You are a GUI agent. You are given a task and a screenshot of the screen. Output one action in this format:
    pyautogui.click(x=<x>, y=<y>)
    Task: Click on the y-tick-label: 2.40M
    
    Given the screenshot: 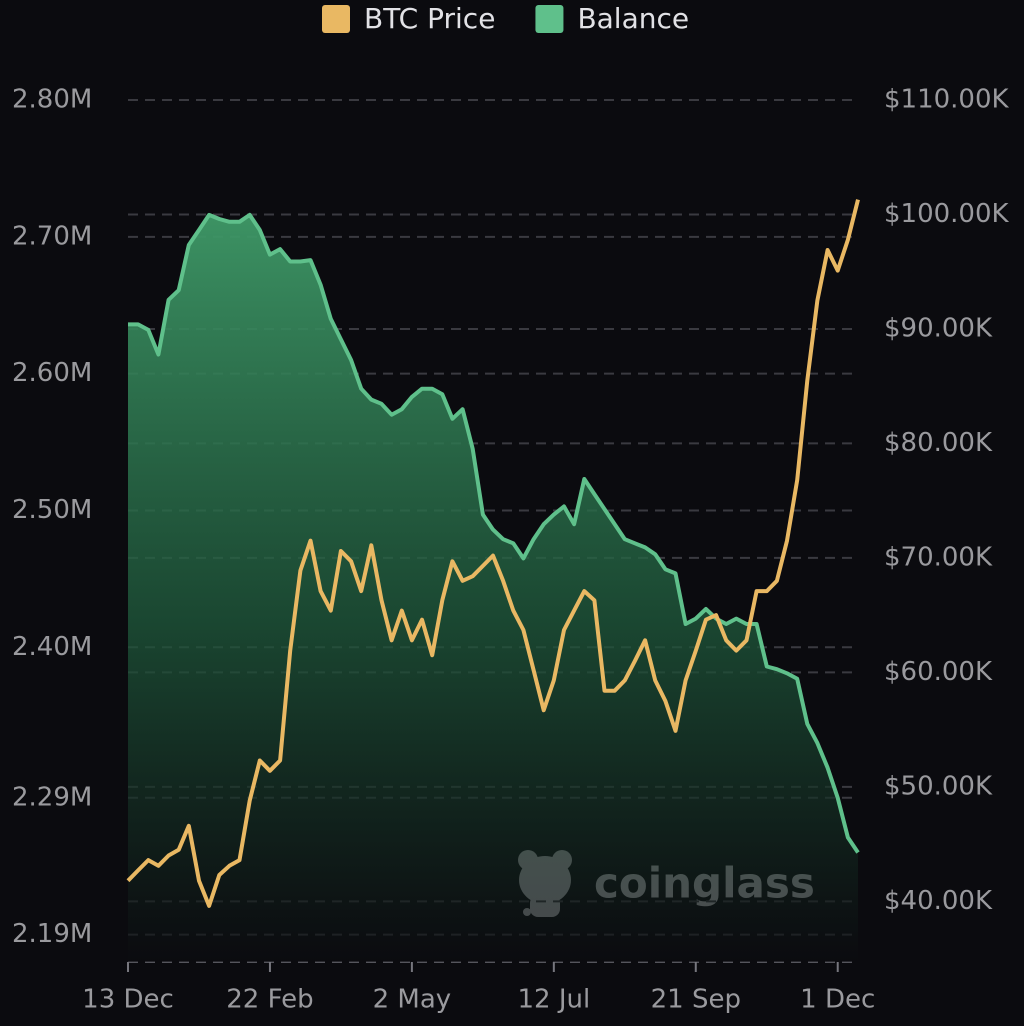 What is the action you would take?
    pyautogui.click(x=52, y=647)
    